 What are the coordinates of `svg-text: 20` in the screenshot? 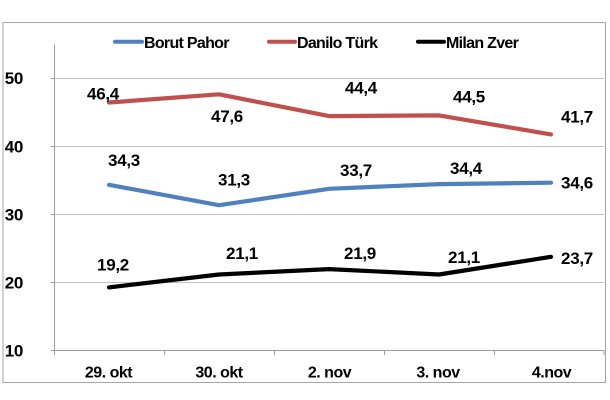 It's located at (14, 283).